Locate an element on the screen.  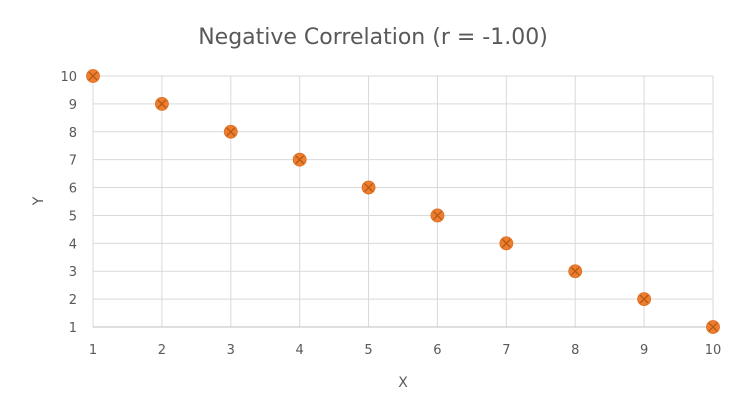
x-tick-label: 2 is located at coordinates (162, 350).